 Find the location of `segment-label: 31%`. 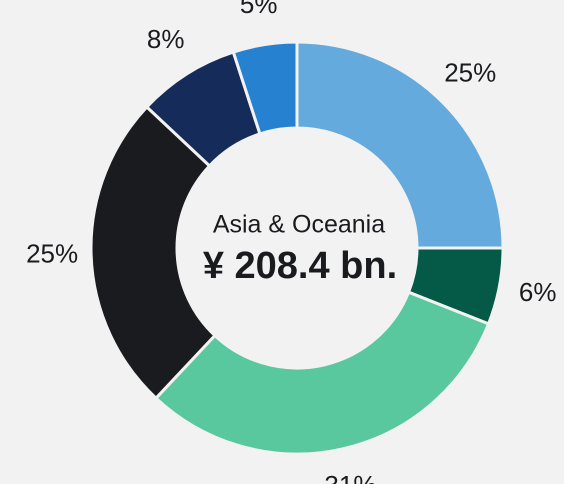

segment-label: 31% is located at coordinates (350, 477).